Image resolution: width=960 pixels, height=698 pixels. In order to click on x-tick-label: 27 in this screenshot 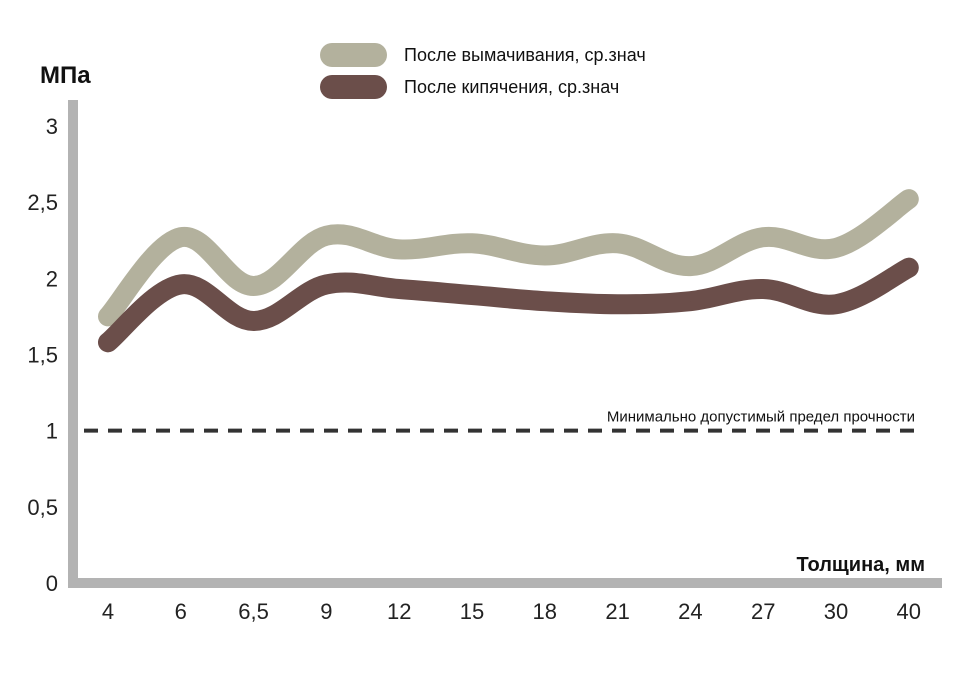, I will do `click(763, 611)`.